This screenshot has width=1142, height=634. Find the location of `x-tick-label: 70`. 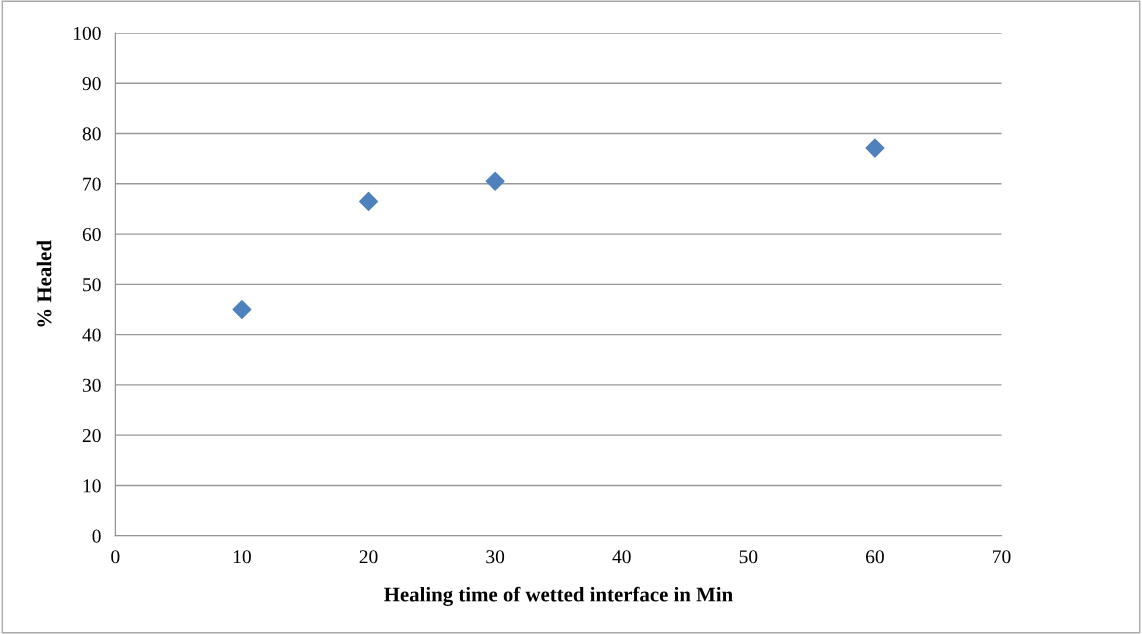

x-tick-label: 70 is located at coordinates (1002, 557).